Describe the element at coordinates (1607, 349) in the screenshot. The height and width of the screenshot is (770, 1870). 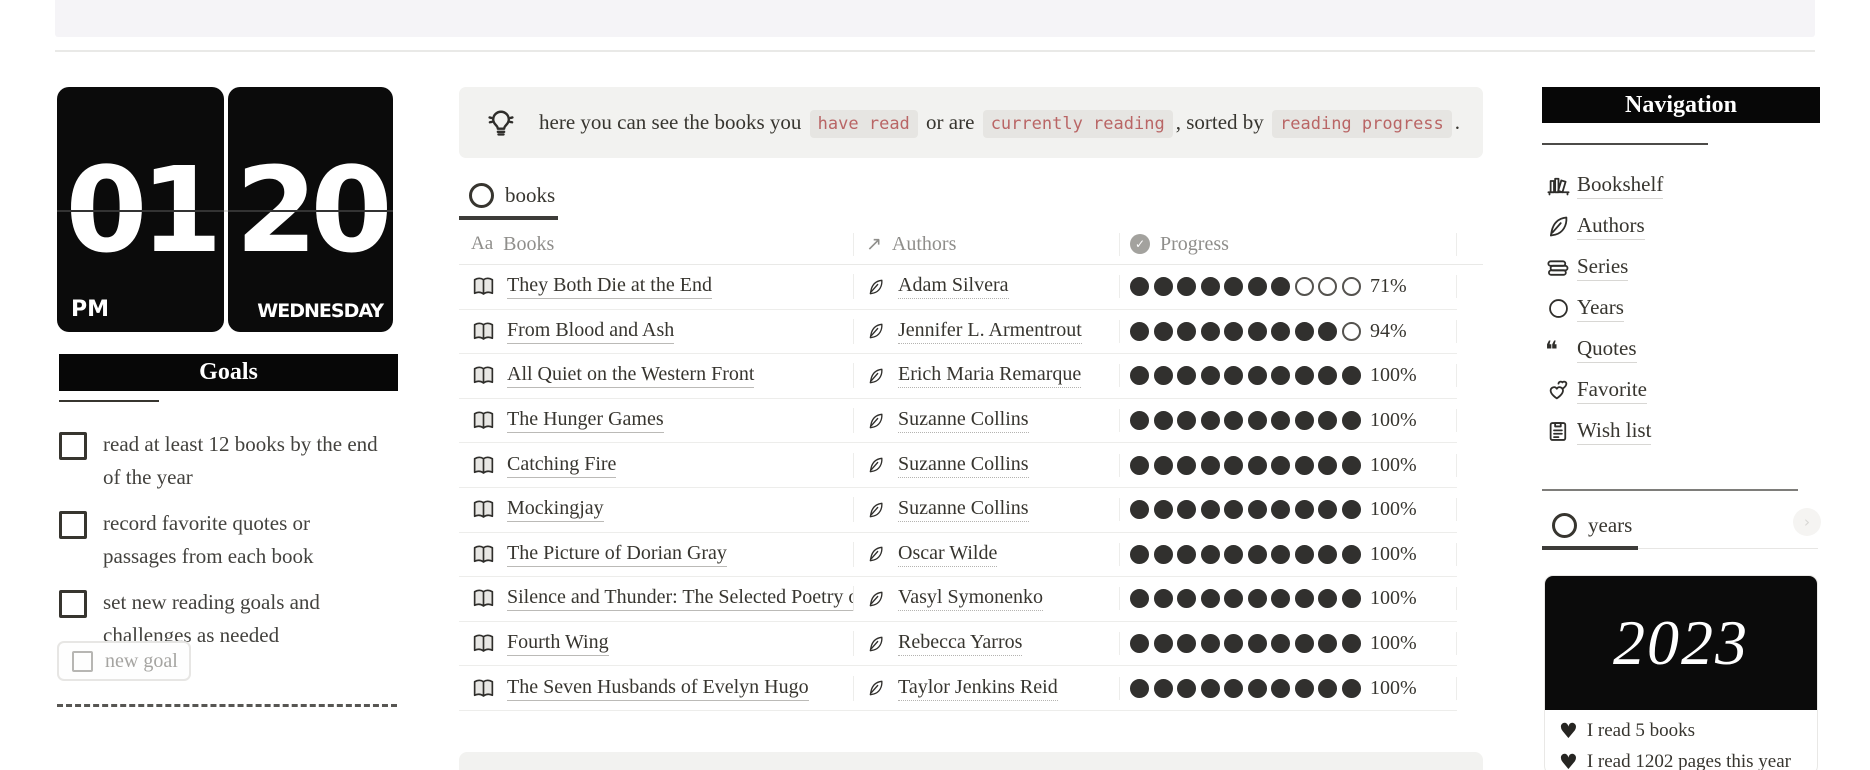
I see `nav-item-label: Quotes` at that location.